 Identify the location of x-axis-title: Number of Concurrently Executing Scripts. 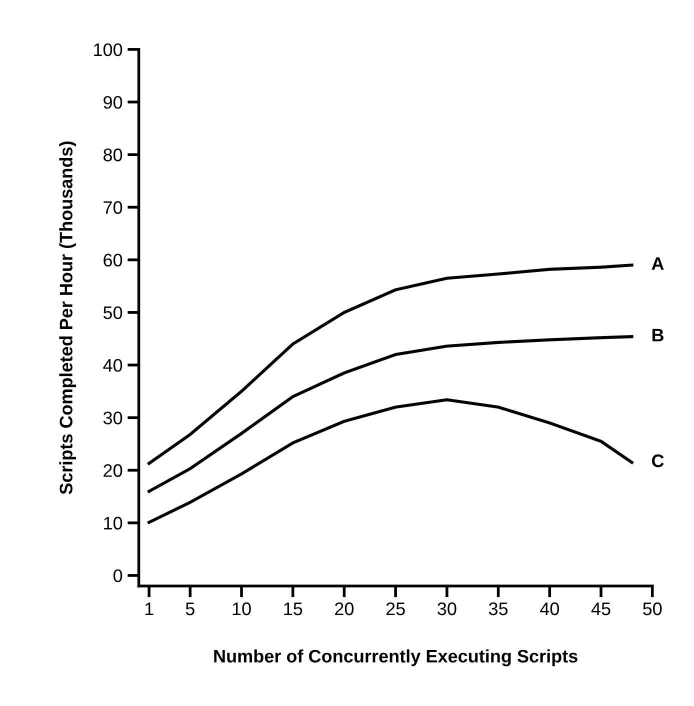
(396, 657).